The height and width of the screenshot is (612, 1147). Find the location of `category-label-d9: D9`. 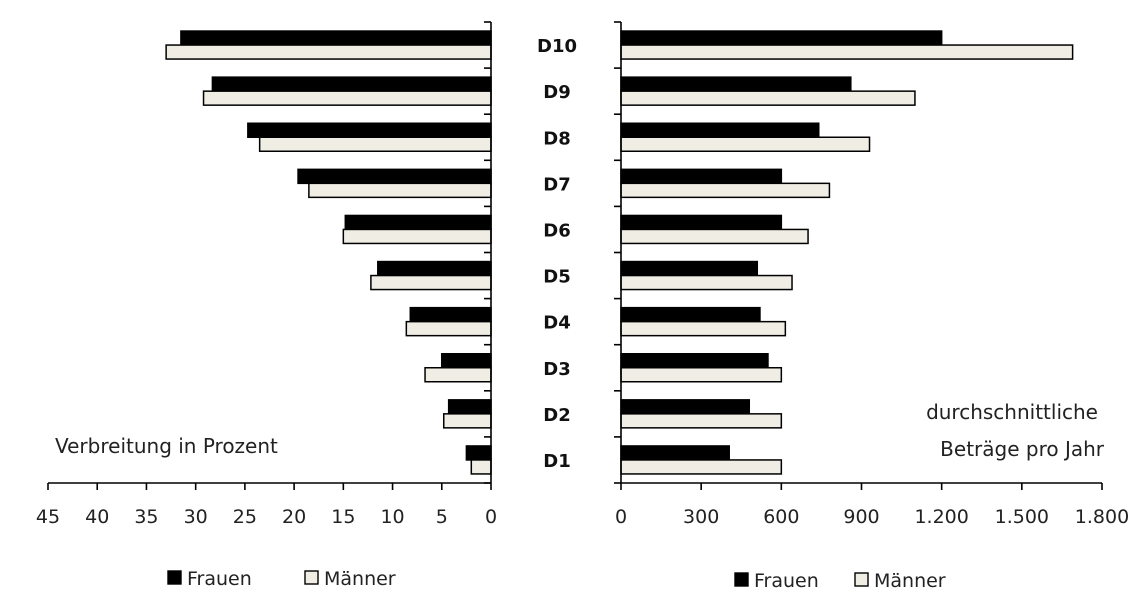

category-label-d9: D9 is located at coordinates (556, 92).